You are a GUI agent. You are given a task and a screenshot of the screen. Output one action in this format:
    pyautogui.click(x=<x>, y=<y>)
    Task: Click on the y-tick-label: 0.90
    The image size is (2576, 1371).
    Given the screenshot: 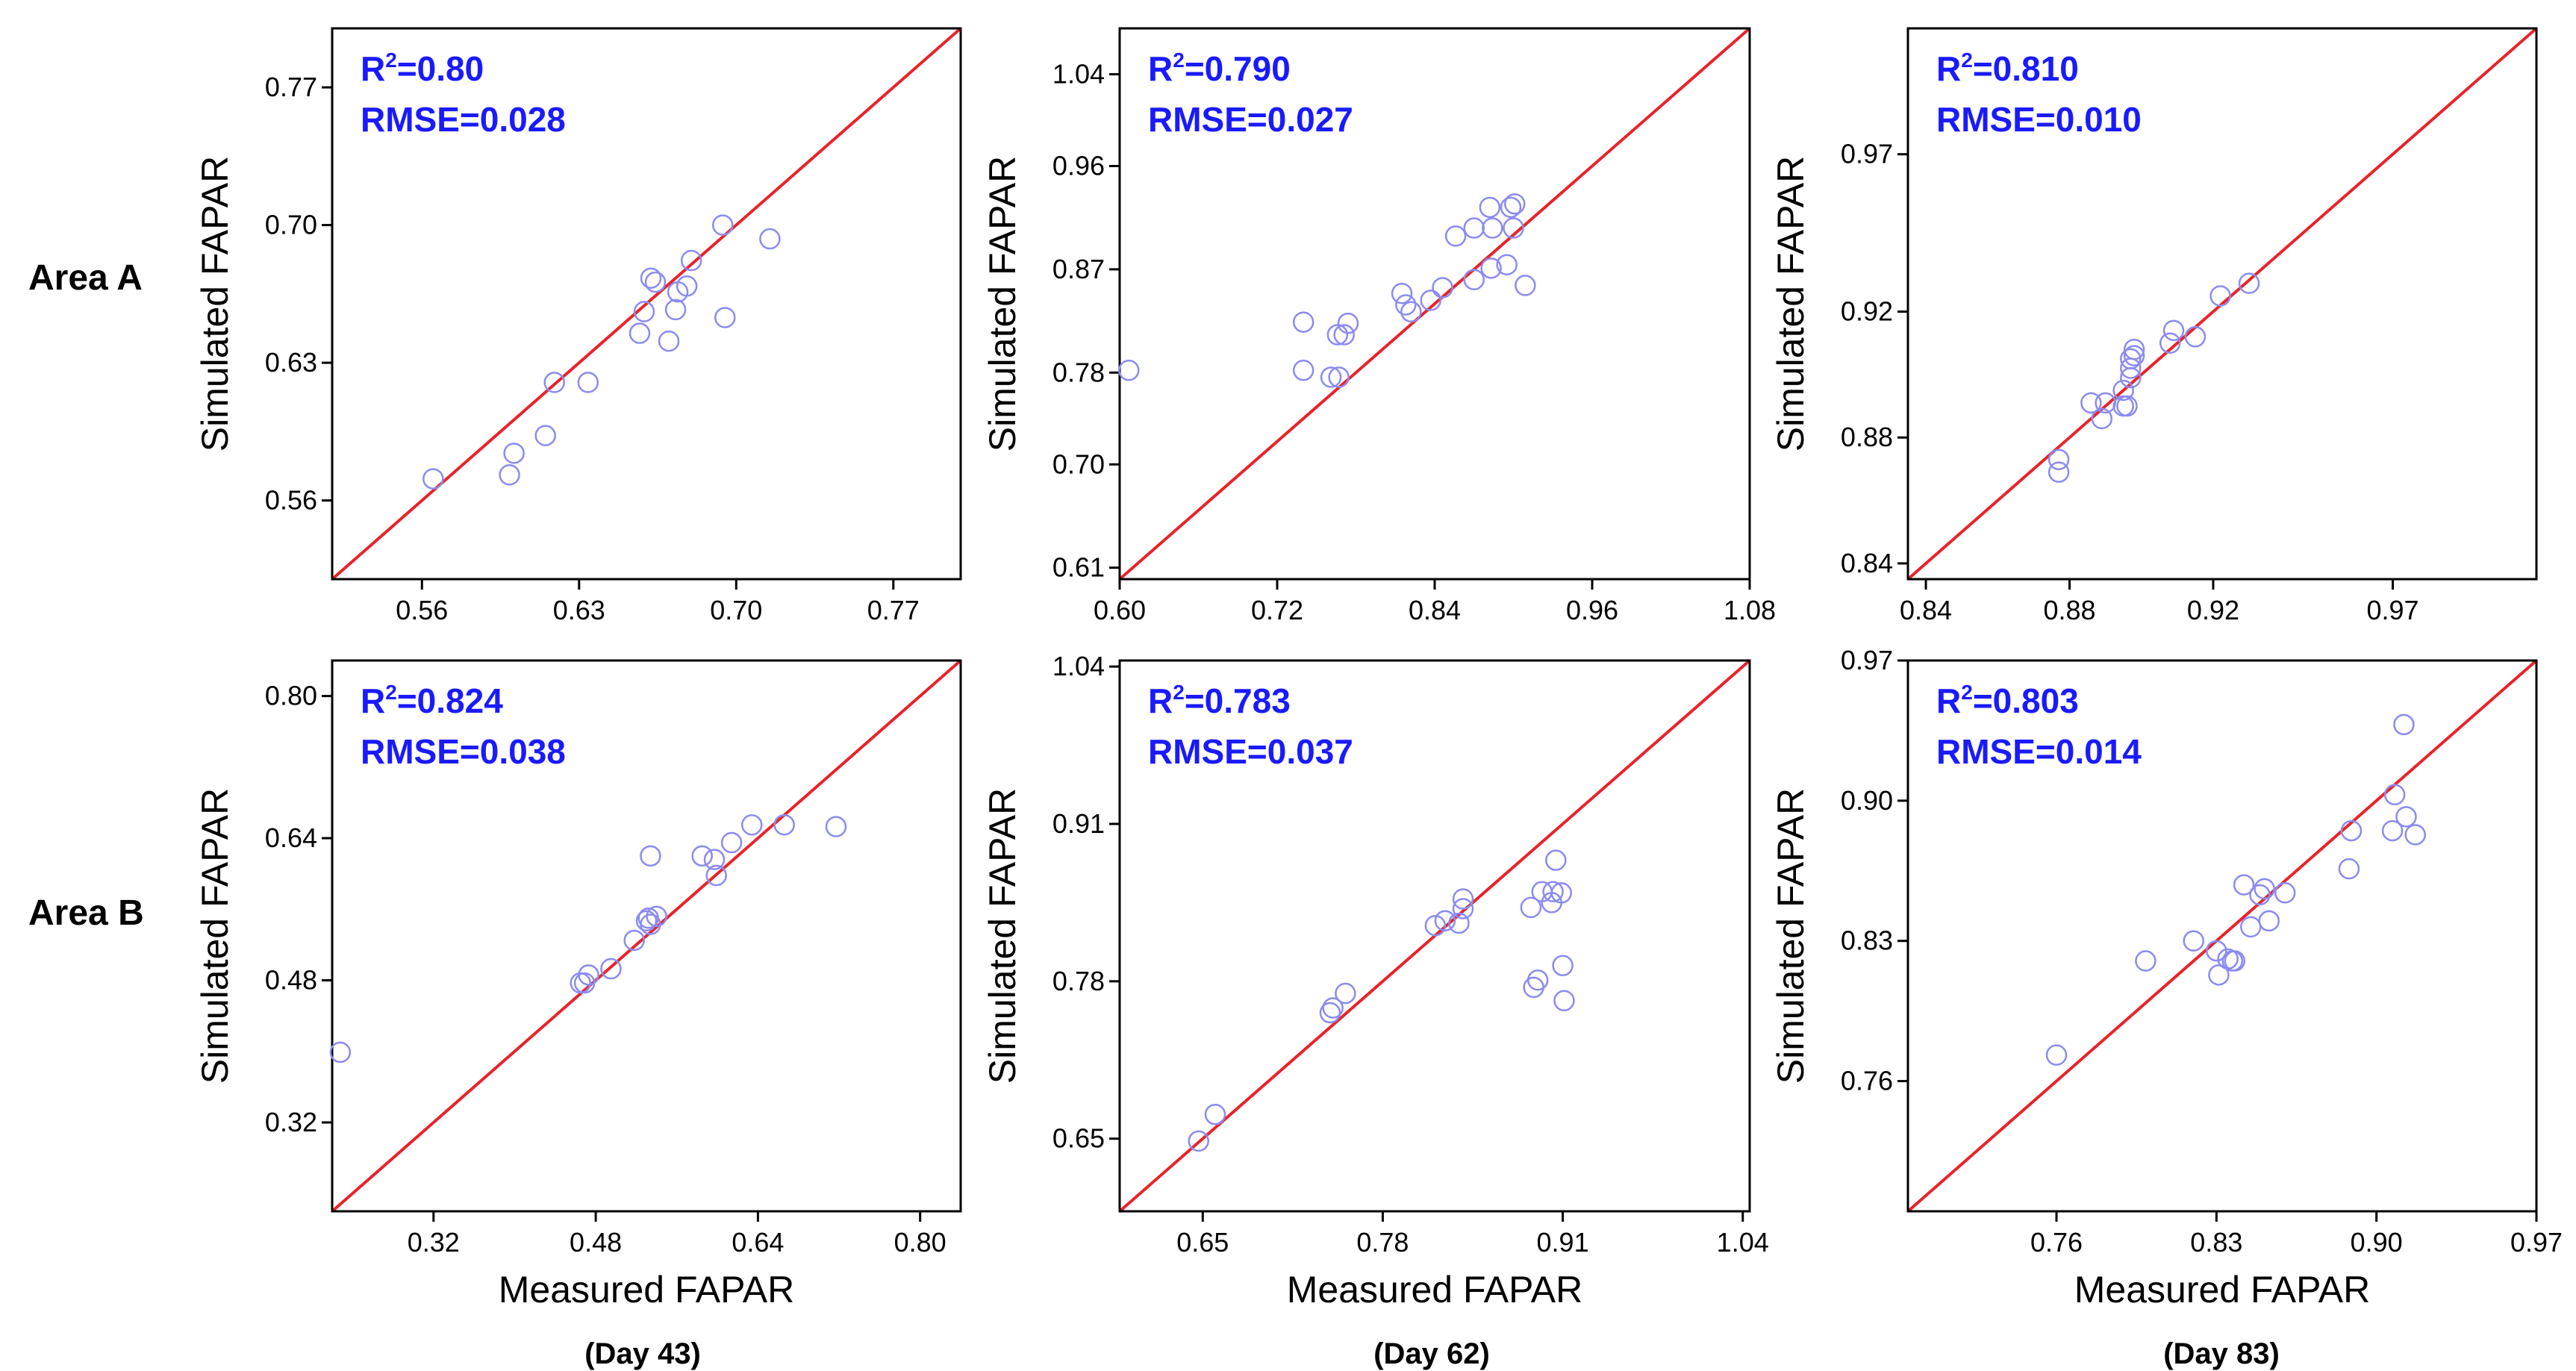 What is the action you would take?
    pyautogui.click(x=1867, y=800)
    